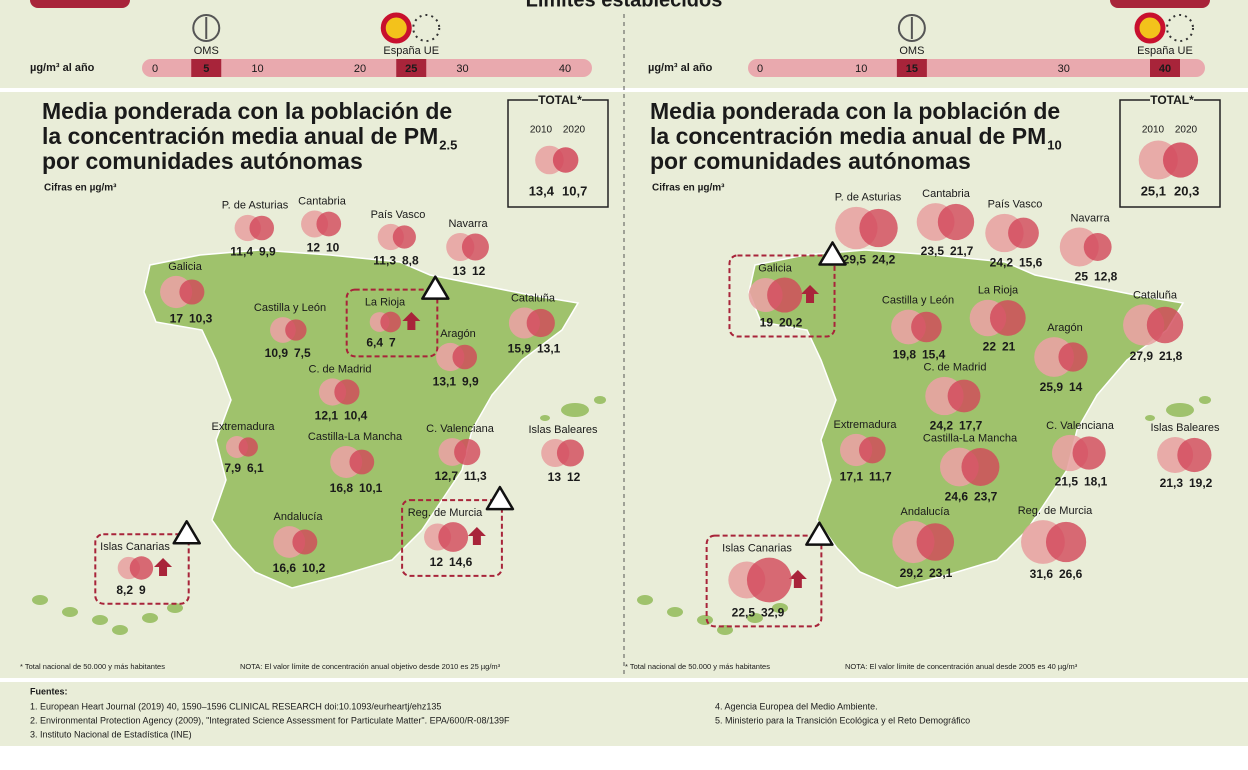 The image size is (1248, 770). What do you see at coordinates (1165, 69) in the screenshot?
I see `scale-highlight-value: 40` at bounding box center [1165, 69].